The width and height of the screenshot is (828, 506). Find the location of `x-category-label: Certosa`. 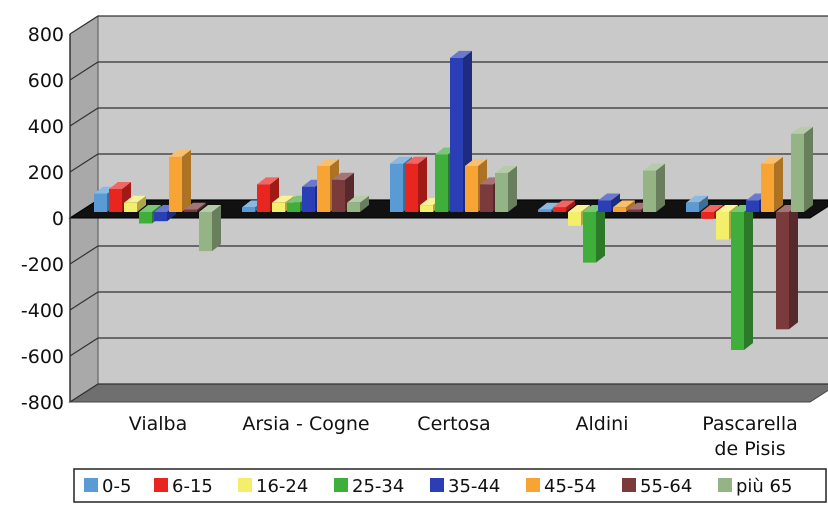

x-category-label: Certosa is located at coordinates (453, 424).